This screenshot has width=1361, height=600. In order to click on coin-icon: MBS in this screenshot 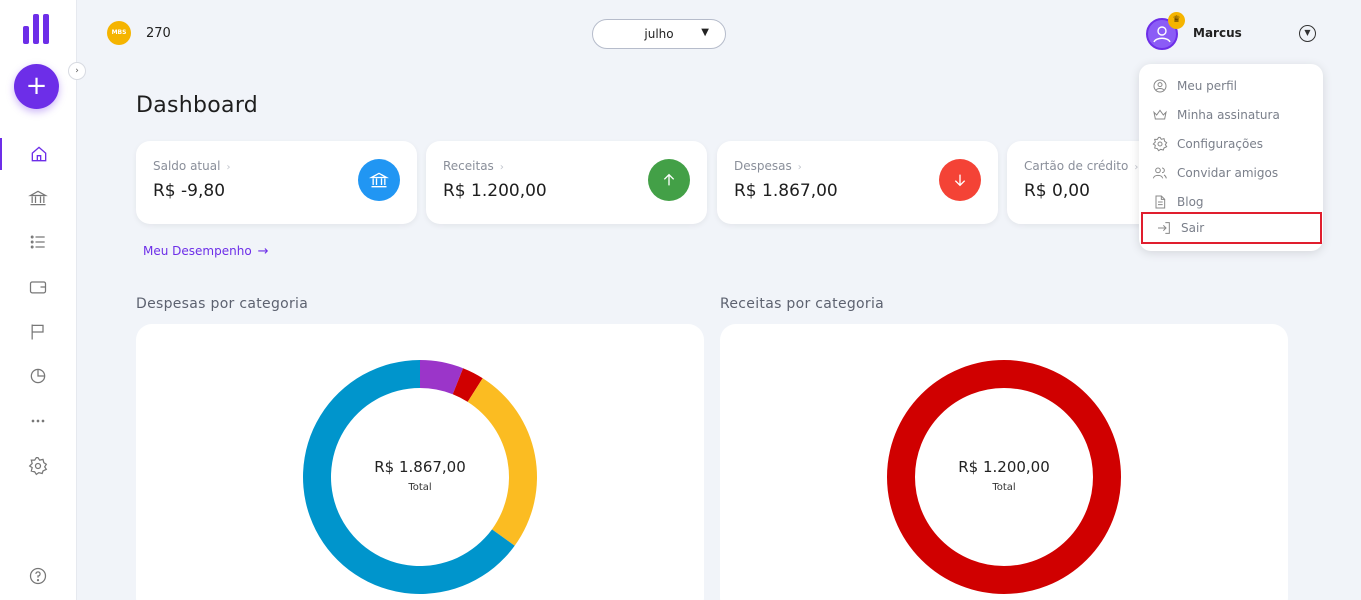, I will do `click(119, 33)`.